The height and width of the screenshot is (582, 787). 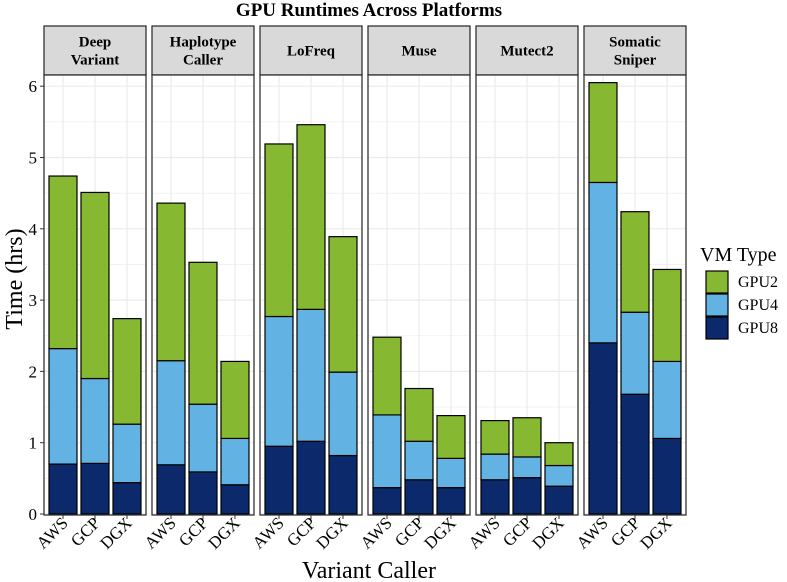 I want to click on y-axis-title: Time (hrs), so click(x=15, y=278).